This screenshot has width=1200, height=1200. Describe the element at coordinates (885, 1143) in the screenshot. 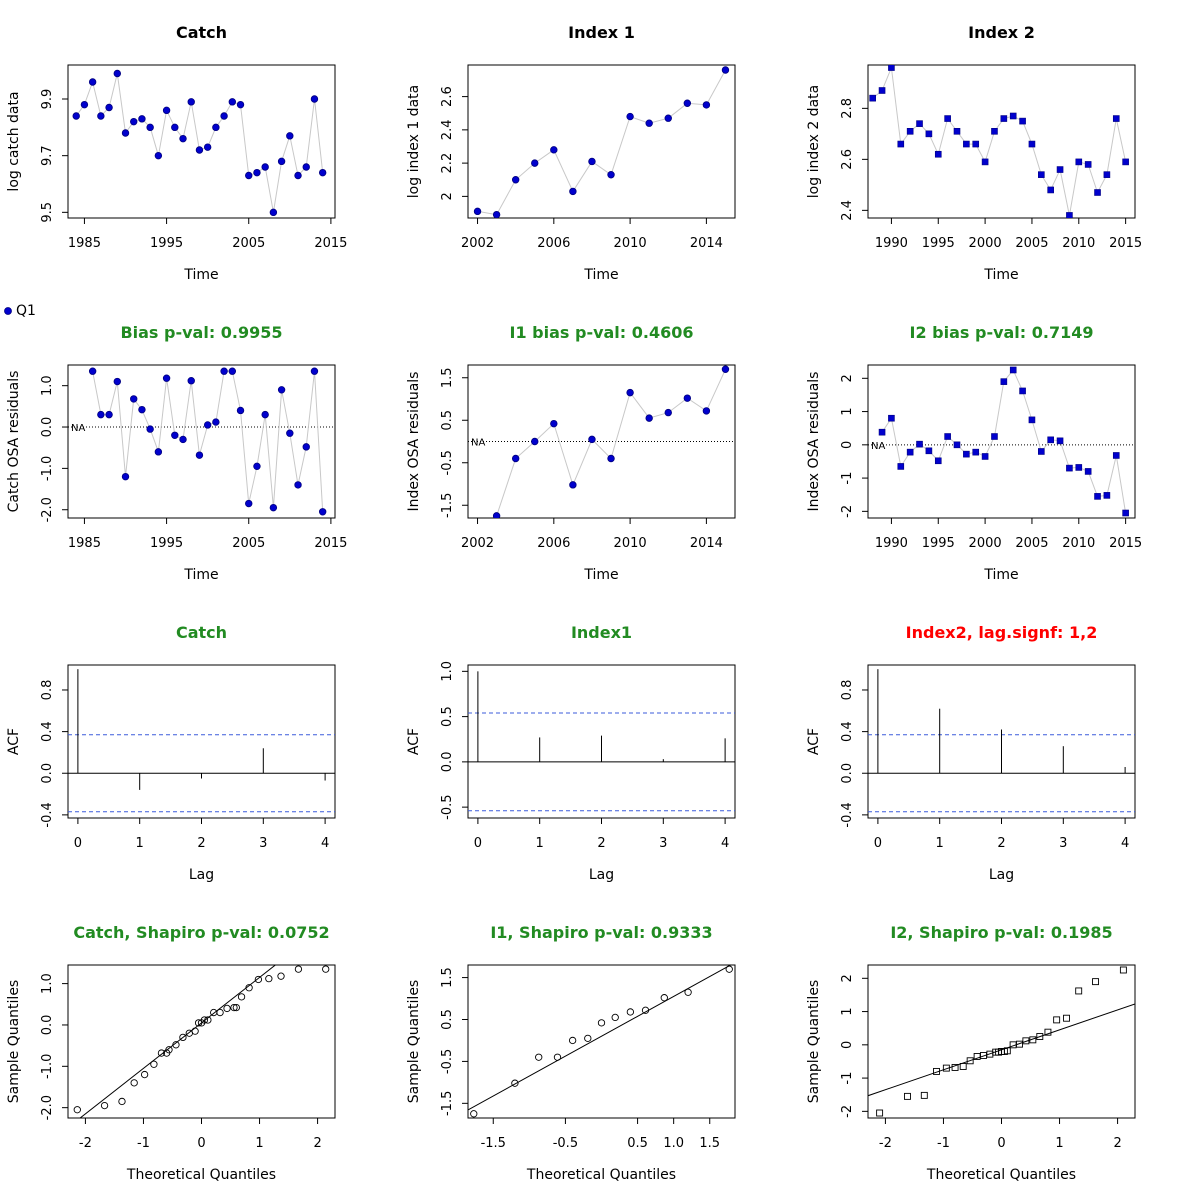

I see `index2-qq-xtick-label: -2` at that location.